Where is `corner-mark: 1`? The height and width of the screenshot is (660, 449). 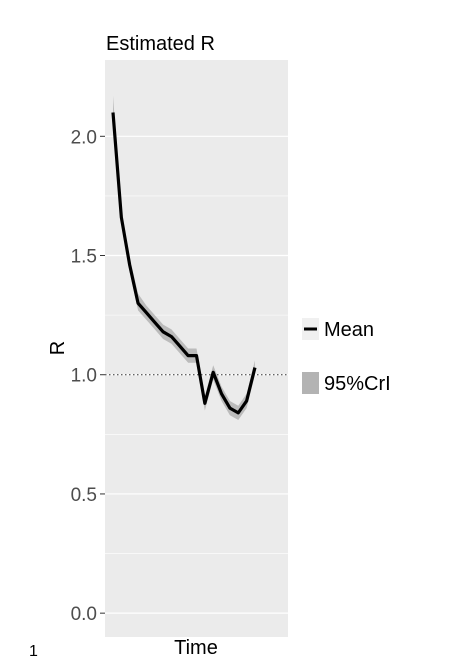 corner-mark: 1 is located at coordinates (33, 651).